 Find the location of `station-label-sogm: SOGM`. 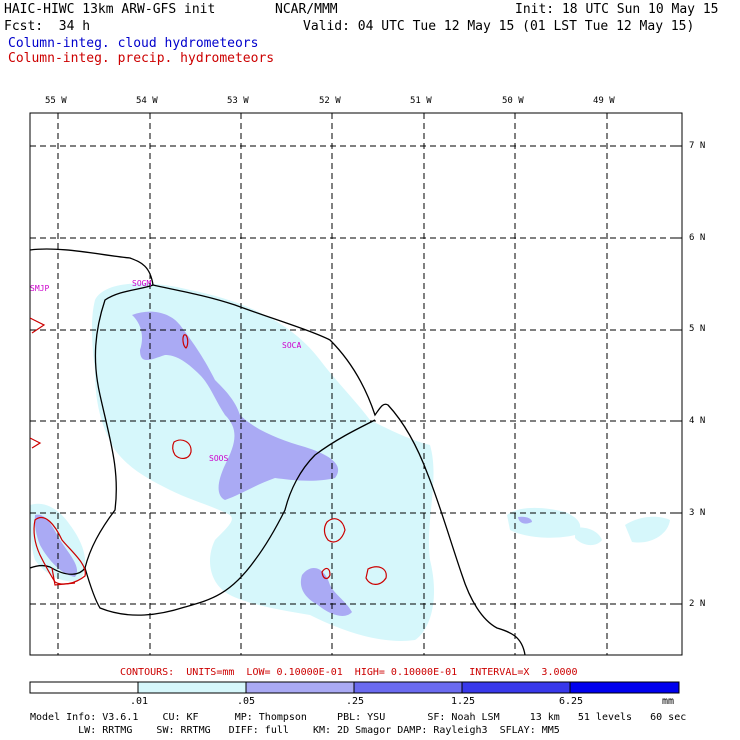

station-label-sogm: SOGM is located at coordinates (142, 283).